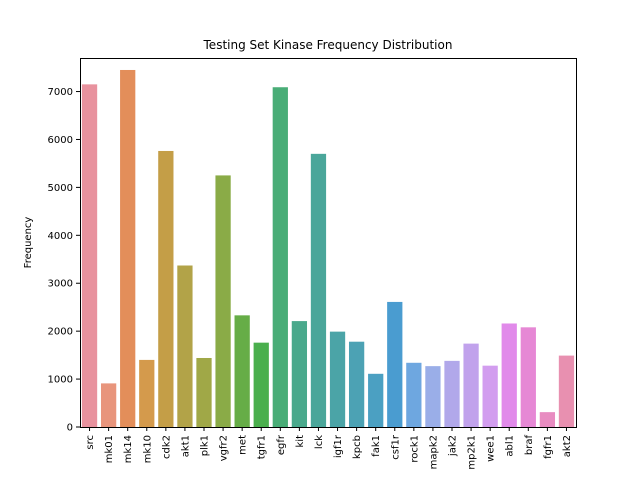 The height and width of the screenshot is (480, 640). What do you see at coordinates (128, 248) in the screenshot?
I see `bar-mk14` at bounding box center [128, 248].